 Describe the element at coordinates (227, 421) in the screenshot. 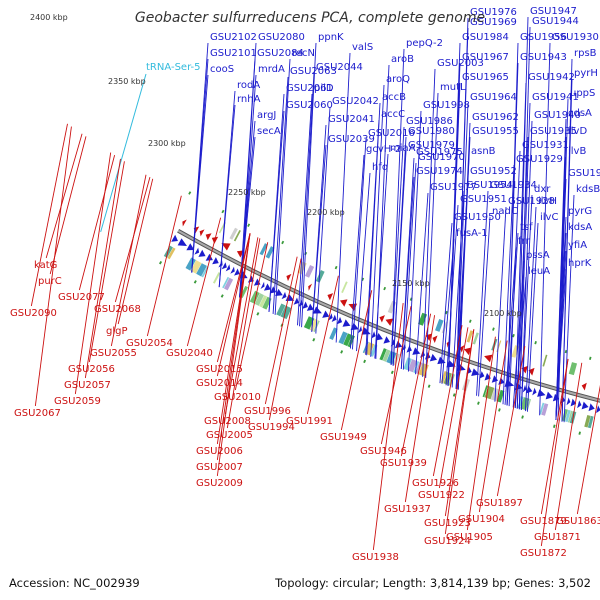

I see `reverse-gene-label: GSU2008` at that location.